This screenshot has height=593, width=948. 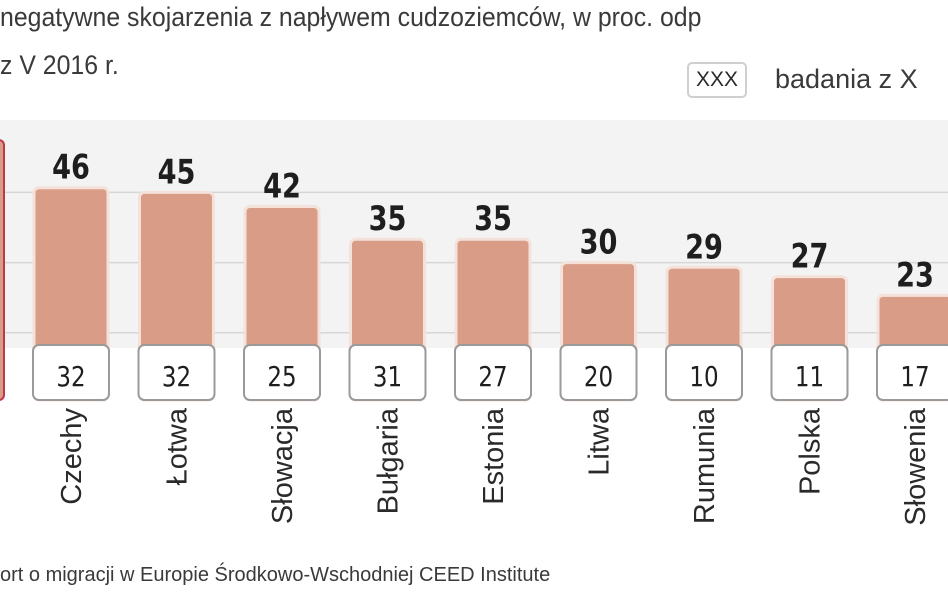 What do you see at coordinates (809, 377) in the screenshot?
I see `comparison-value-label: 11` at bounding box center [809, 377].